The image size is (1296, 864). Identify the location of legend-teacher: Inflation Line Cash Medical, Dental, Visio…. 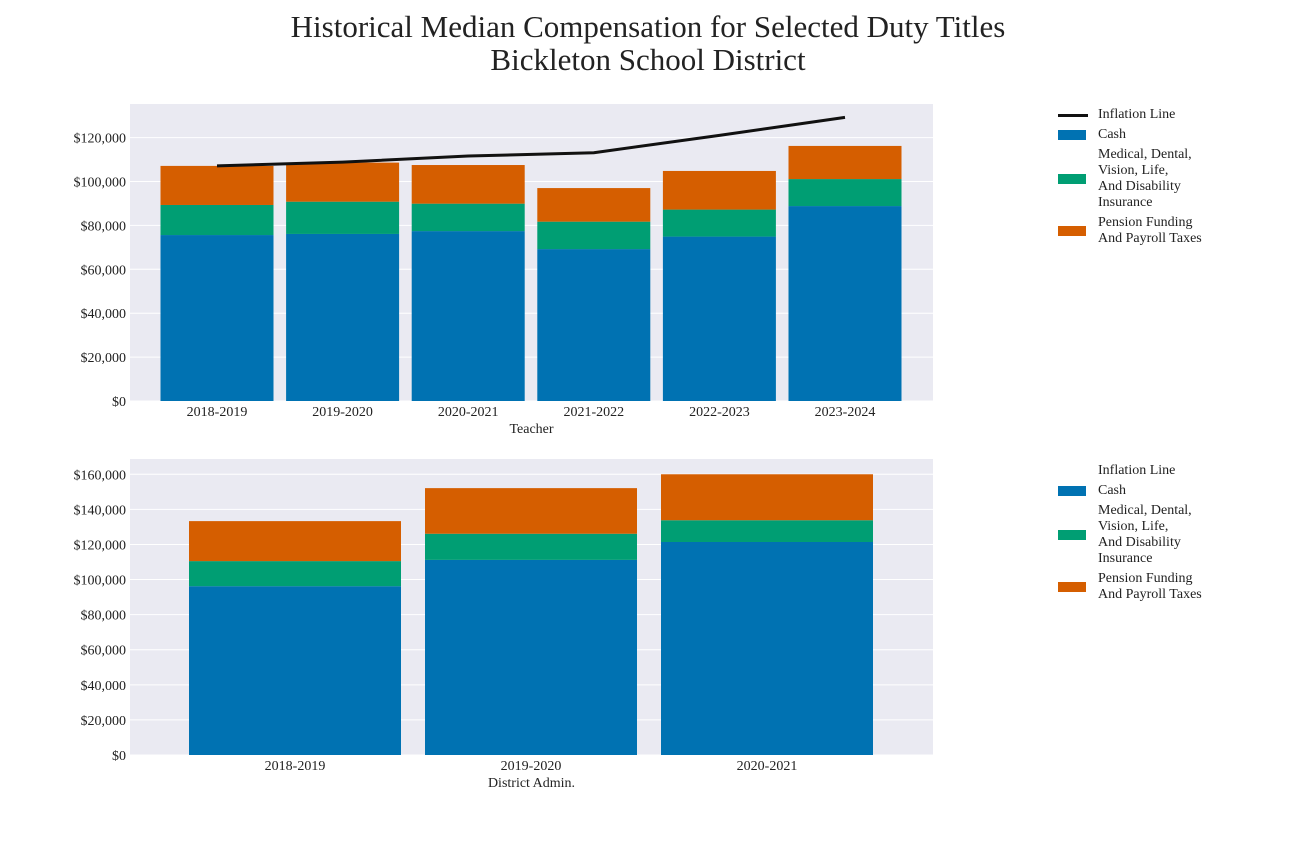
(1130, 179).